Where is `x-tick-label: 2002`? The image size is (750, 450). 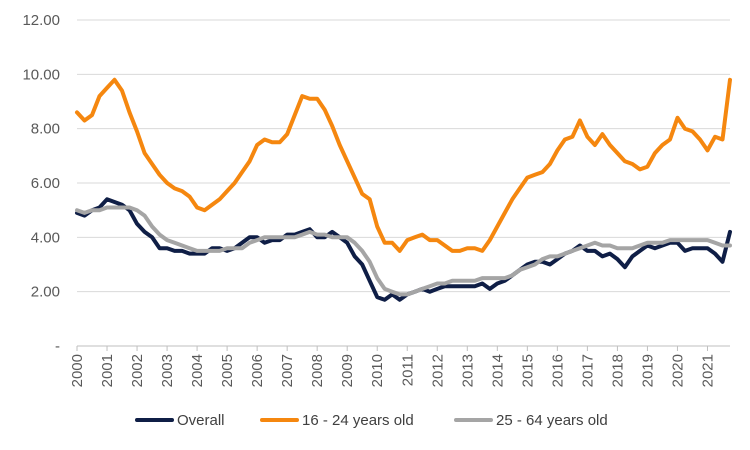
x-tick-label: 2002 is located at coordinates (137, 370).